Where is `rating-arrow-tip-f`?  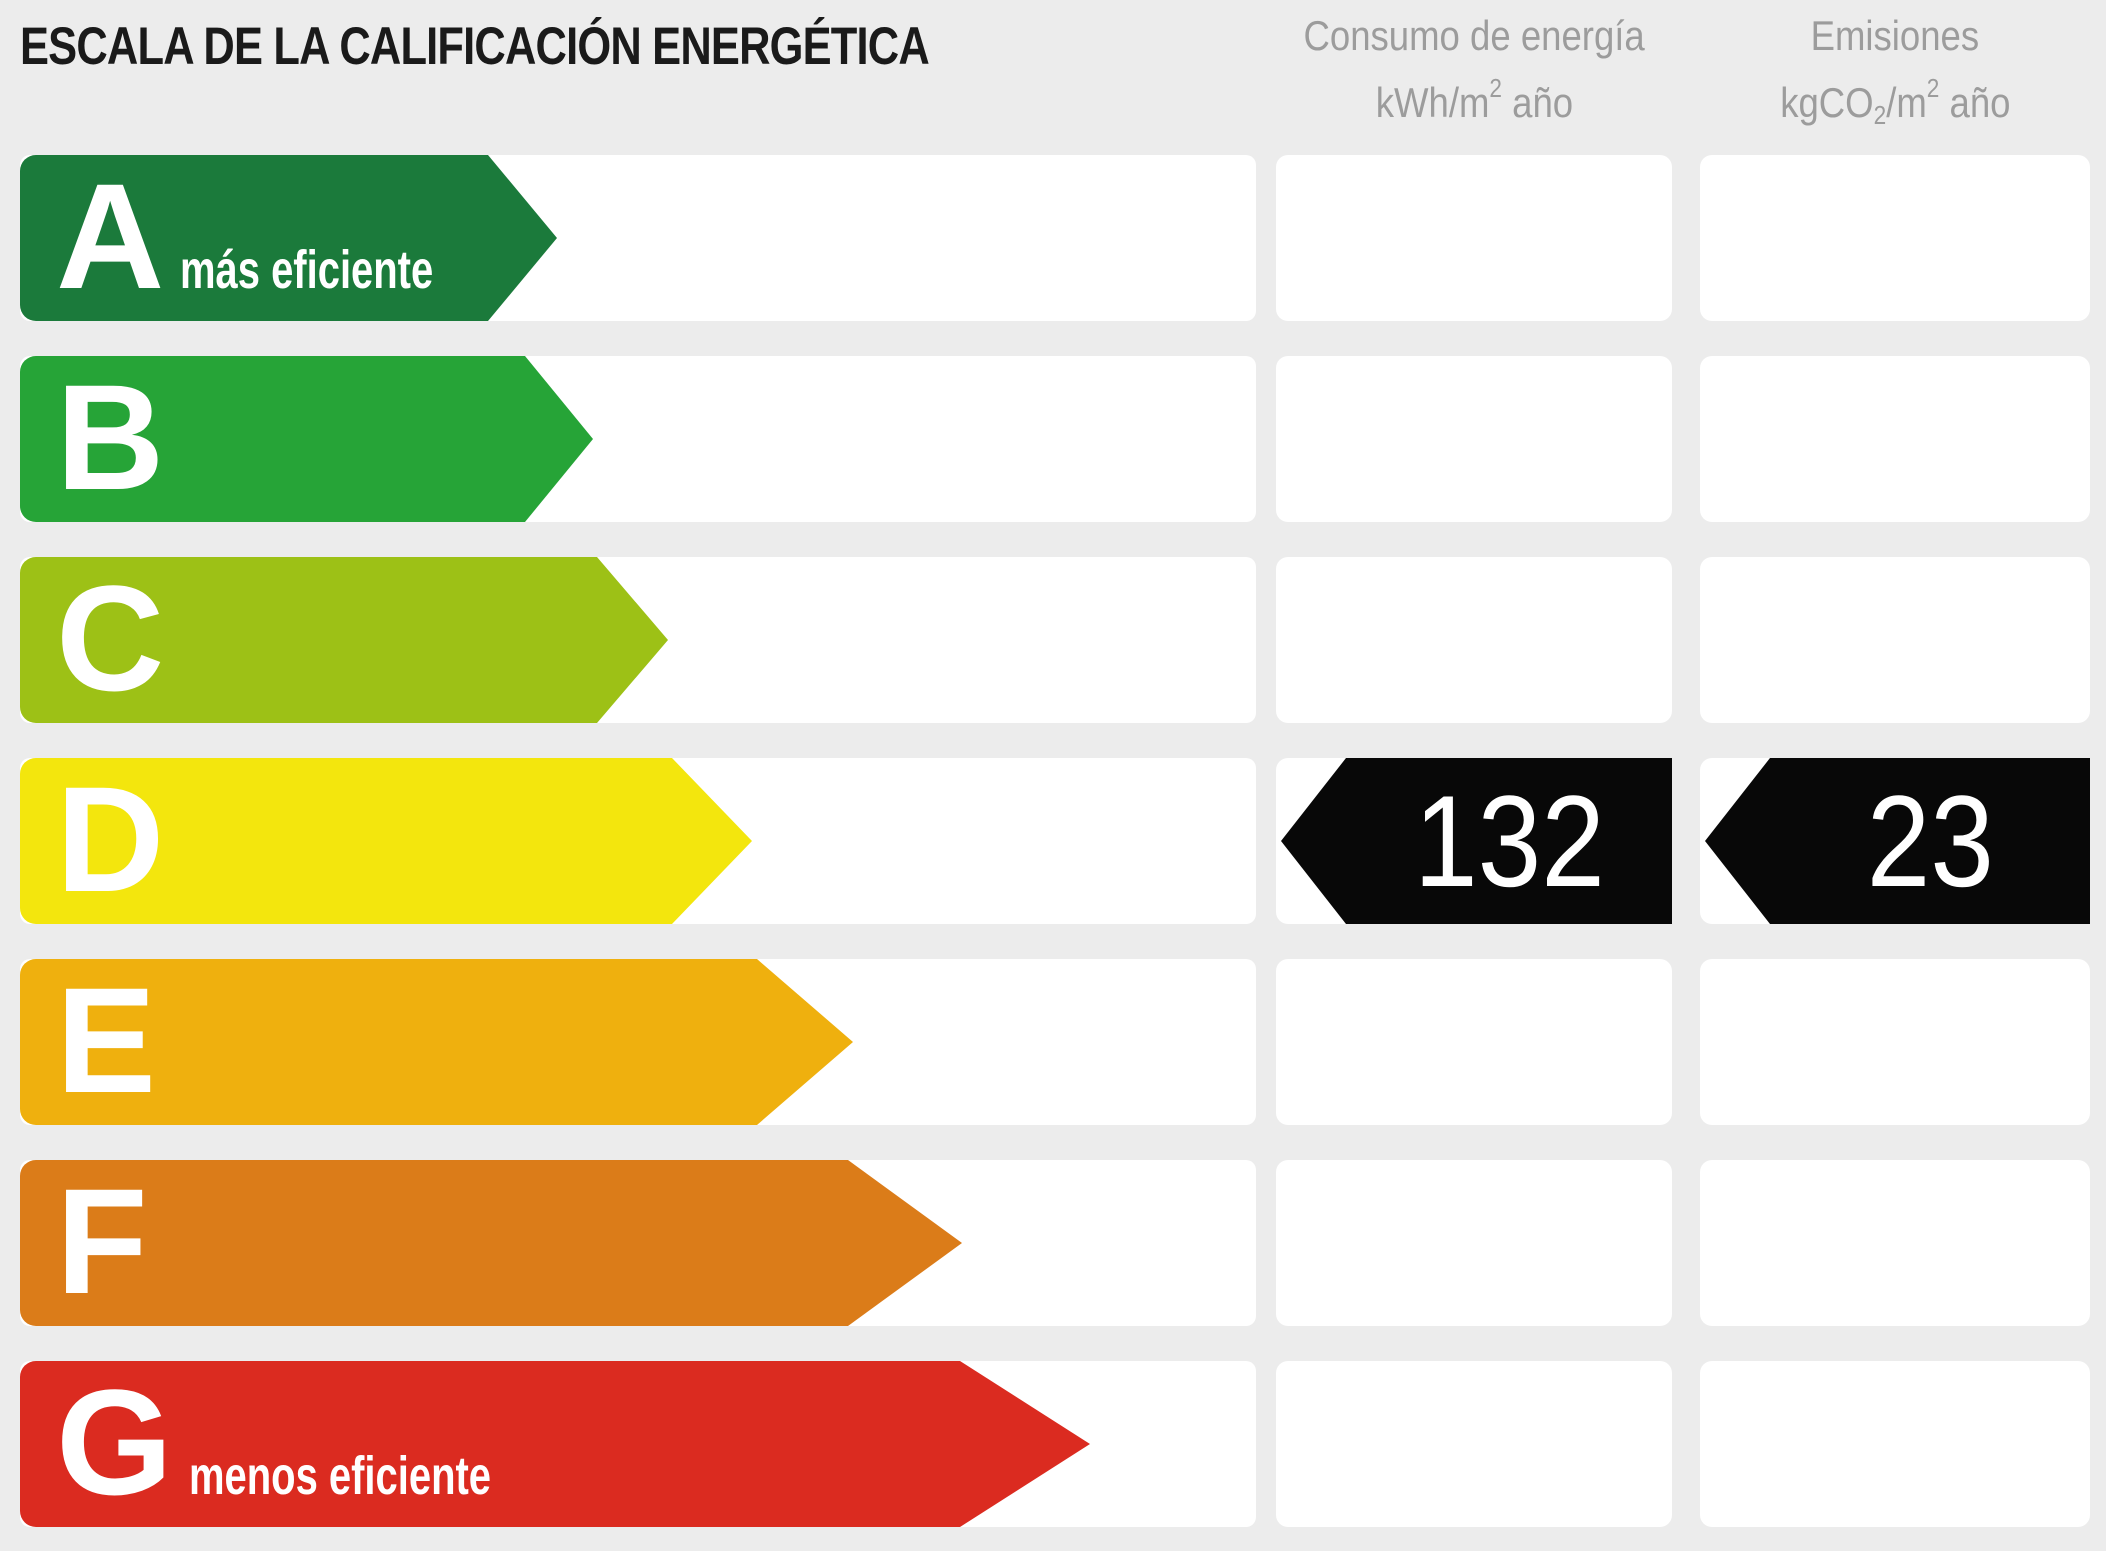 rating-arrow-tip-f is located at coordinates (905, 1243).